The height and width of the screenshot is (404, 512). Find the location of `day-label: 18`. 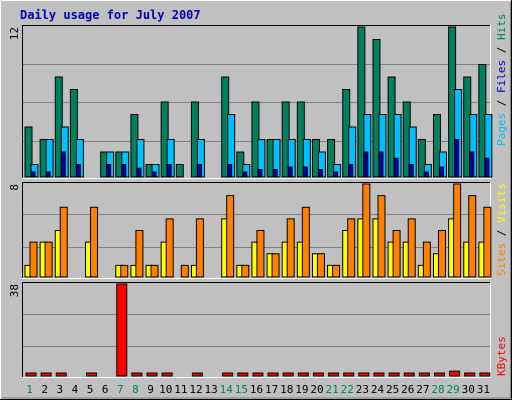

day-label: 18 is located at coordinates (286, 389).